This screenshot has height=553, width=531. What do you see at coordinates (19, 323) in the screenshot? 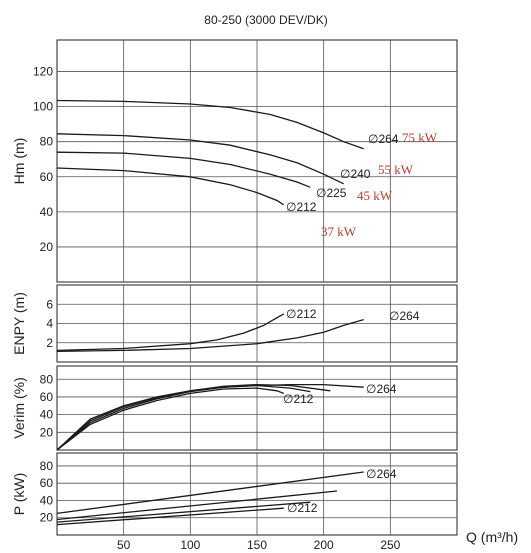
I see `npsh-y-axis-label: ENPY (m)` at bounding box center [19, 323].